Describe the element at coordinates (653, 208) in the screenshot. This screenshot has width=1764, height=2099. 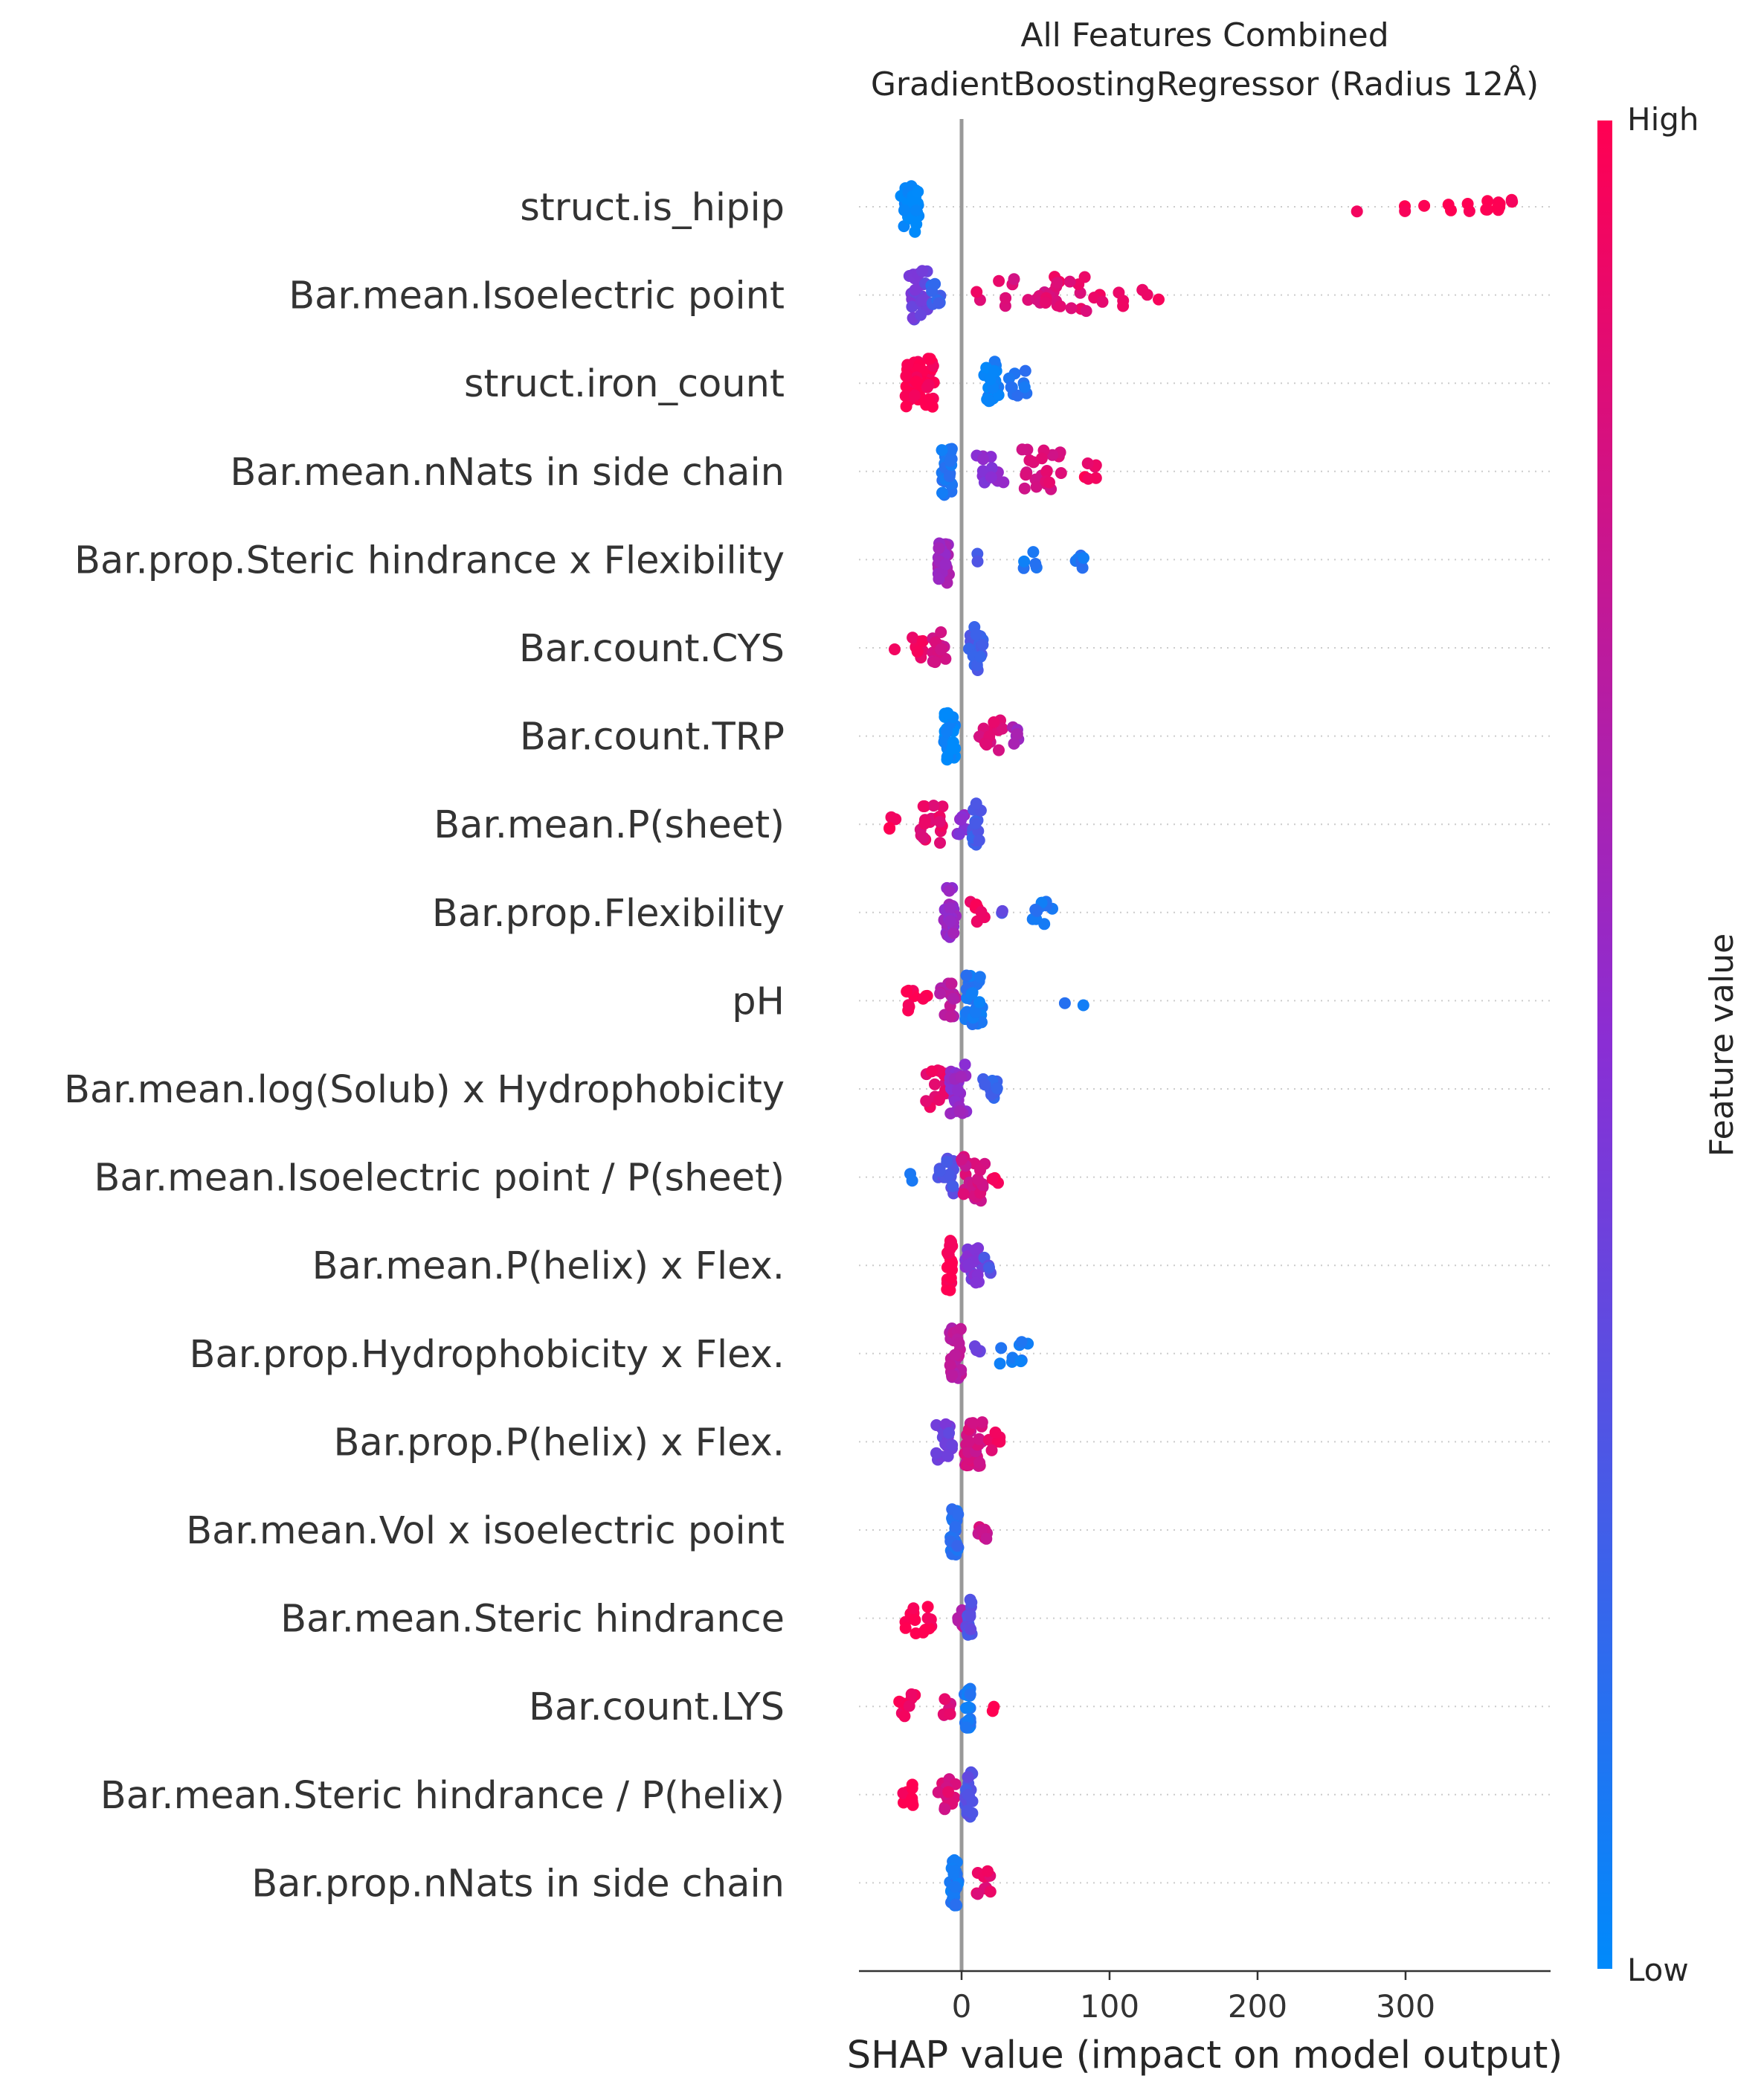
I see `feature-label: struct.is_hipip` at that location.